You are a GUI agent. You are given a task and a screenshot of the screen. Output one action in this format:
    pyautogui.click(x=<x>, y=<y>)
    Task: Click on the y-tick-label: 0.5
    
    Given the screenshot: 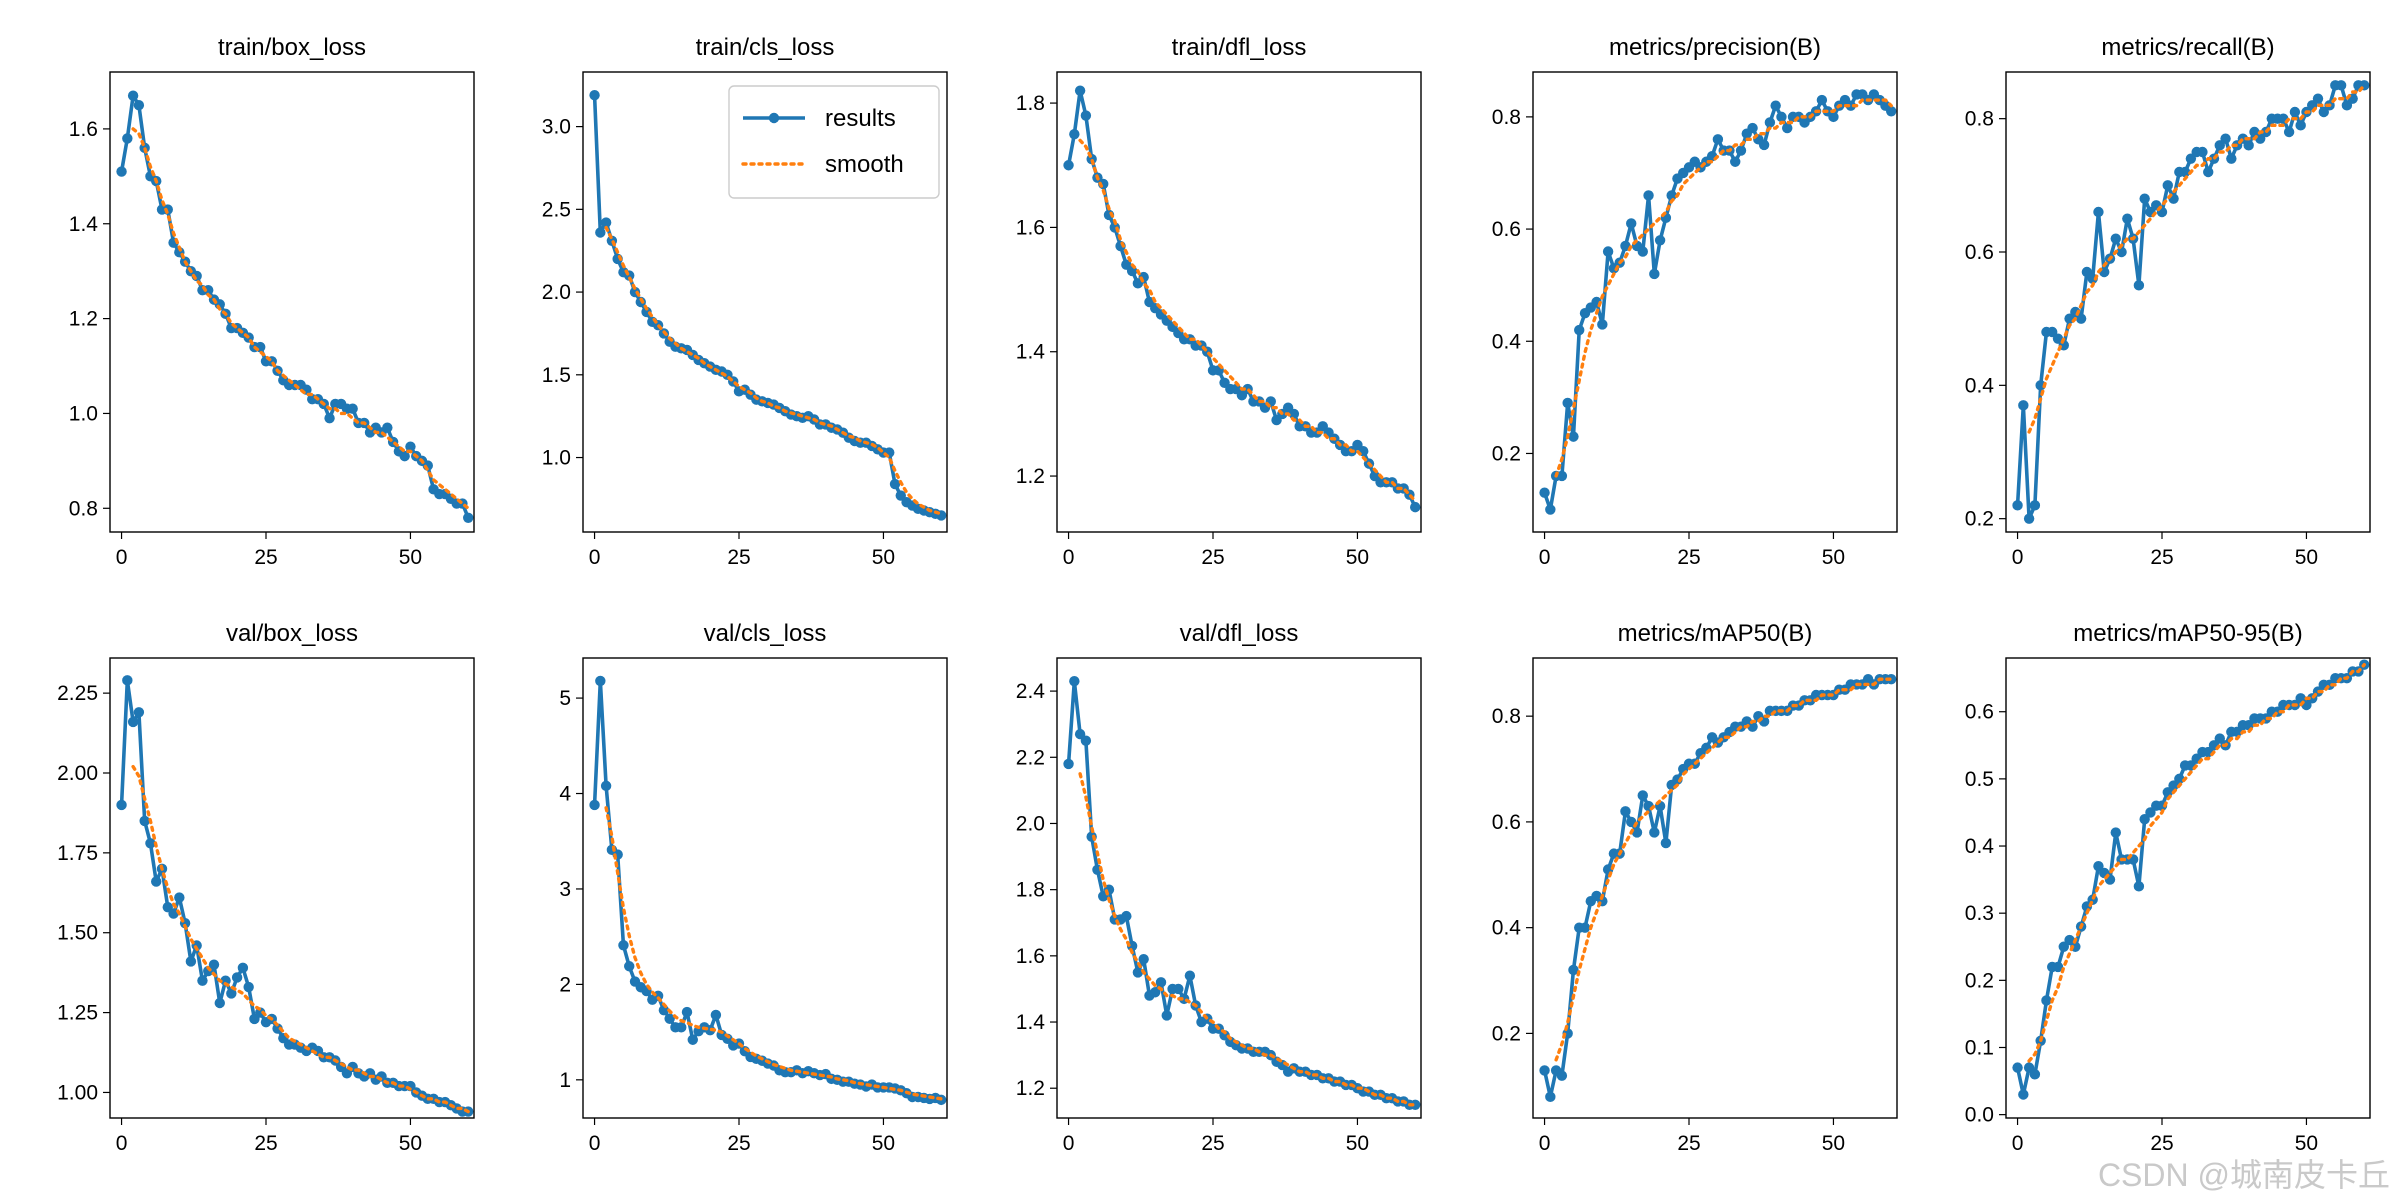 What is the action you would take?
    pyautogui.click(x=1979, y=779)
    